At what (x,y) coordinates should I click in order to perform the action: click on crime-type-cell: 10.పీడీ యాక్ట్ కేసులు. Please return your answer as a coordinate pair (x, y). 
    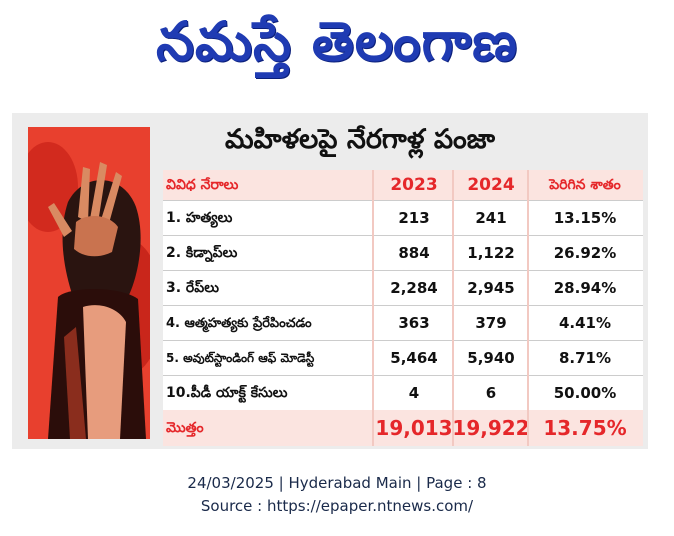
    Looking at the image, I should click on (227, 393).